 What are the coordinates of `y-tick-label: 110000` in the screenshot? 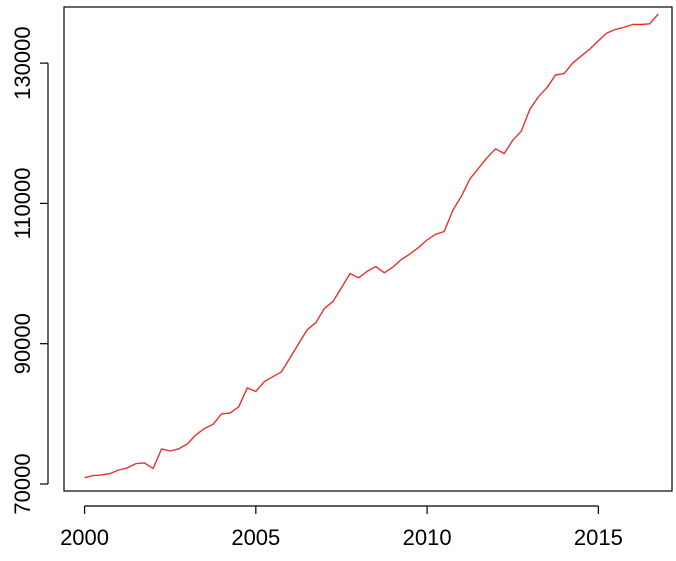 It's located at (22, 204).